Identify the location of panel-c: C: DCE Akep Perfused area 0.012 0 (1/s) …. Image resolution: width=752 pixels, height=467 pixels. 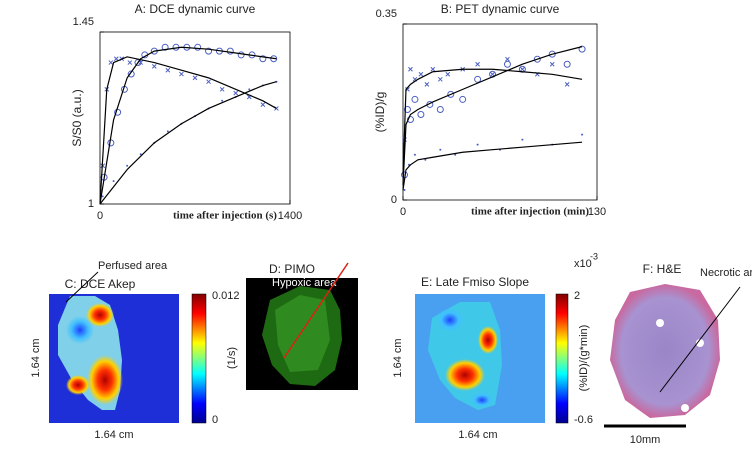
(135, 350).